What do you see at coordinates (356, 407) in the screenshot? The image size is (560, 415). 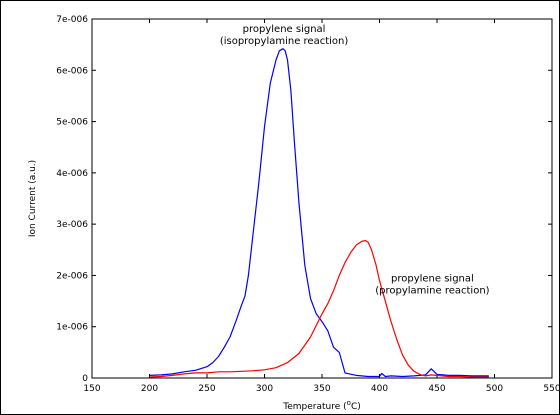 I see `x-axis-label-suffix: C)` at bounding box center [356, 407].